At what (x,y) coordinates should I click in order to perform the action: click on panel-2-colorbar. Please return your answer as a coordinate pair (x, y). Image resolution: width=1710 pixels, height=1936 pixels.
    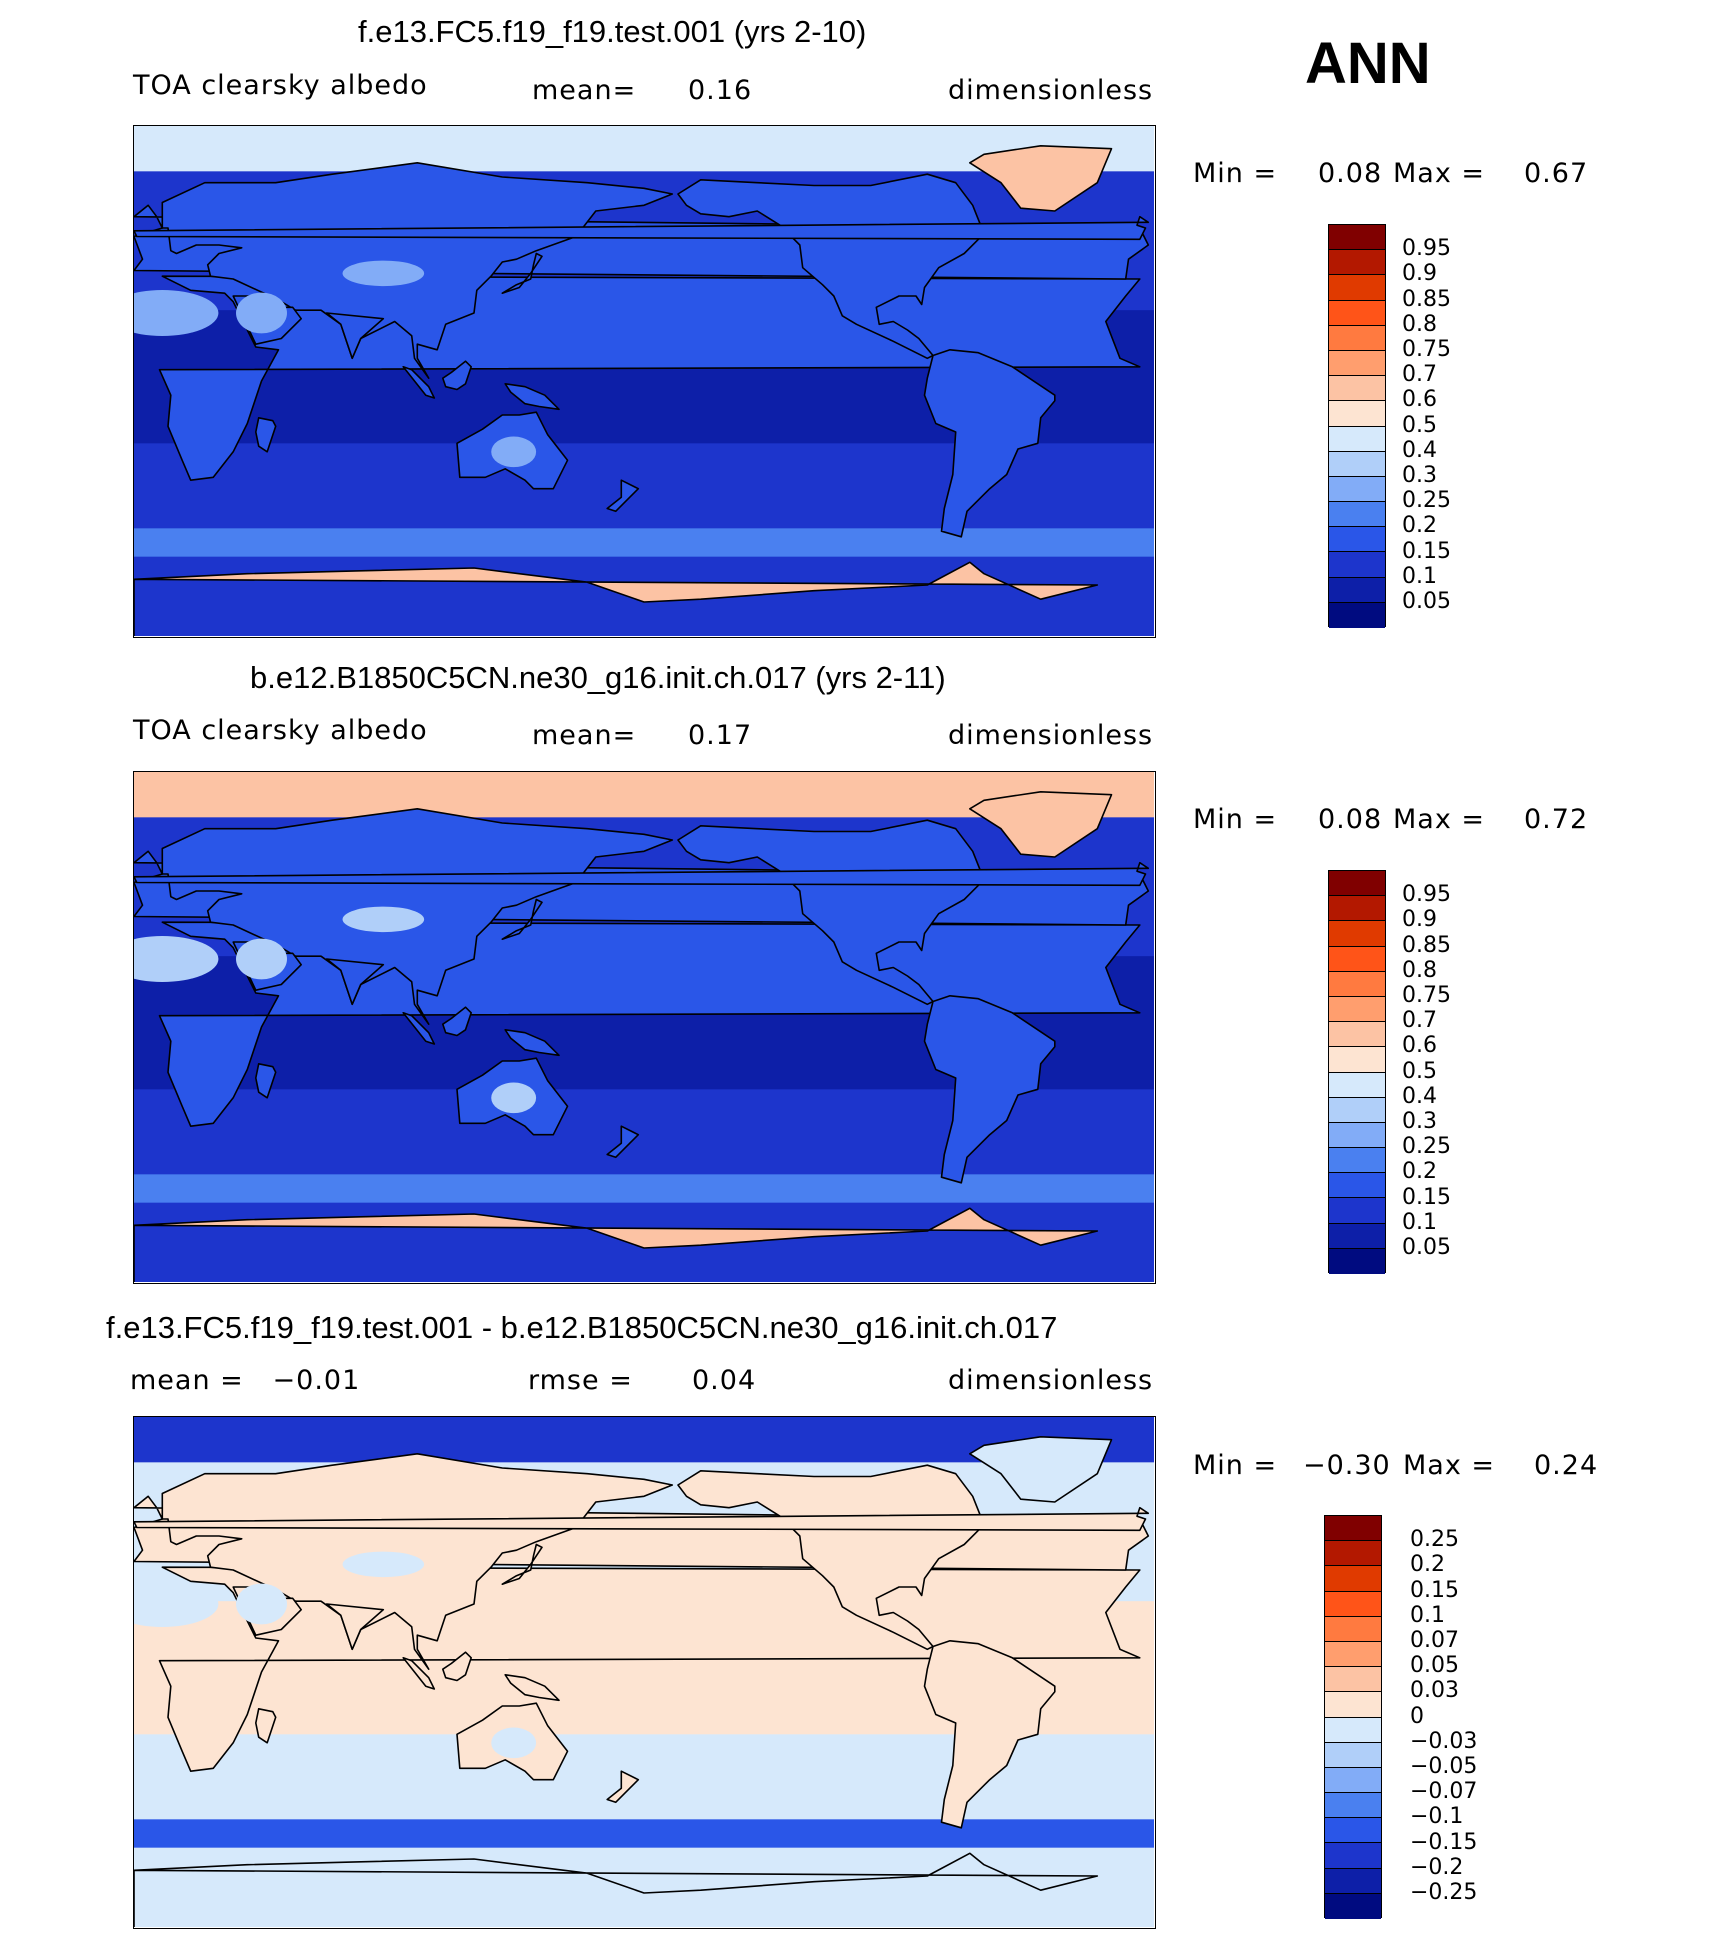
    Looking at the image, I should click on (1357, 1072).